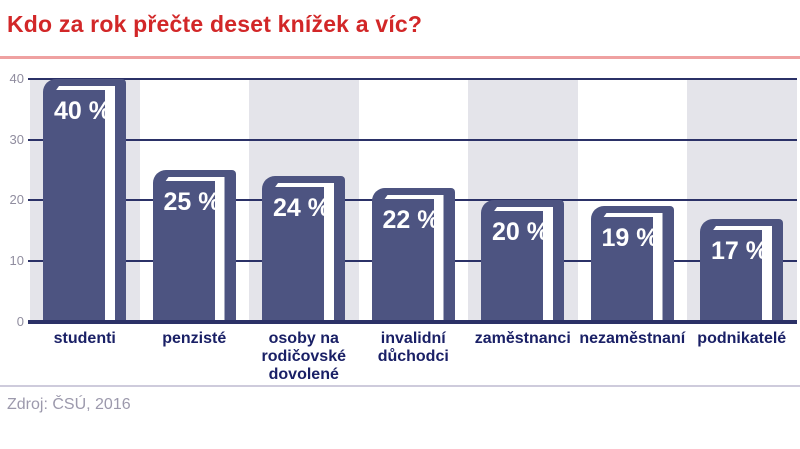 This screenshot has width=800, height=449. What do you see at coordinates (632, 338) in the screenshot?
I see `x-axis-label: nezaměstnaní` at bounding box center [632, 338].